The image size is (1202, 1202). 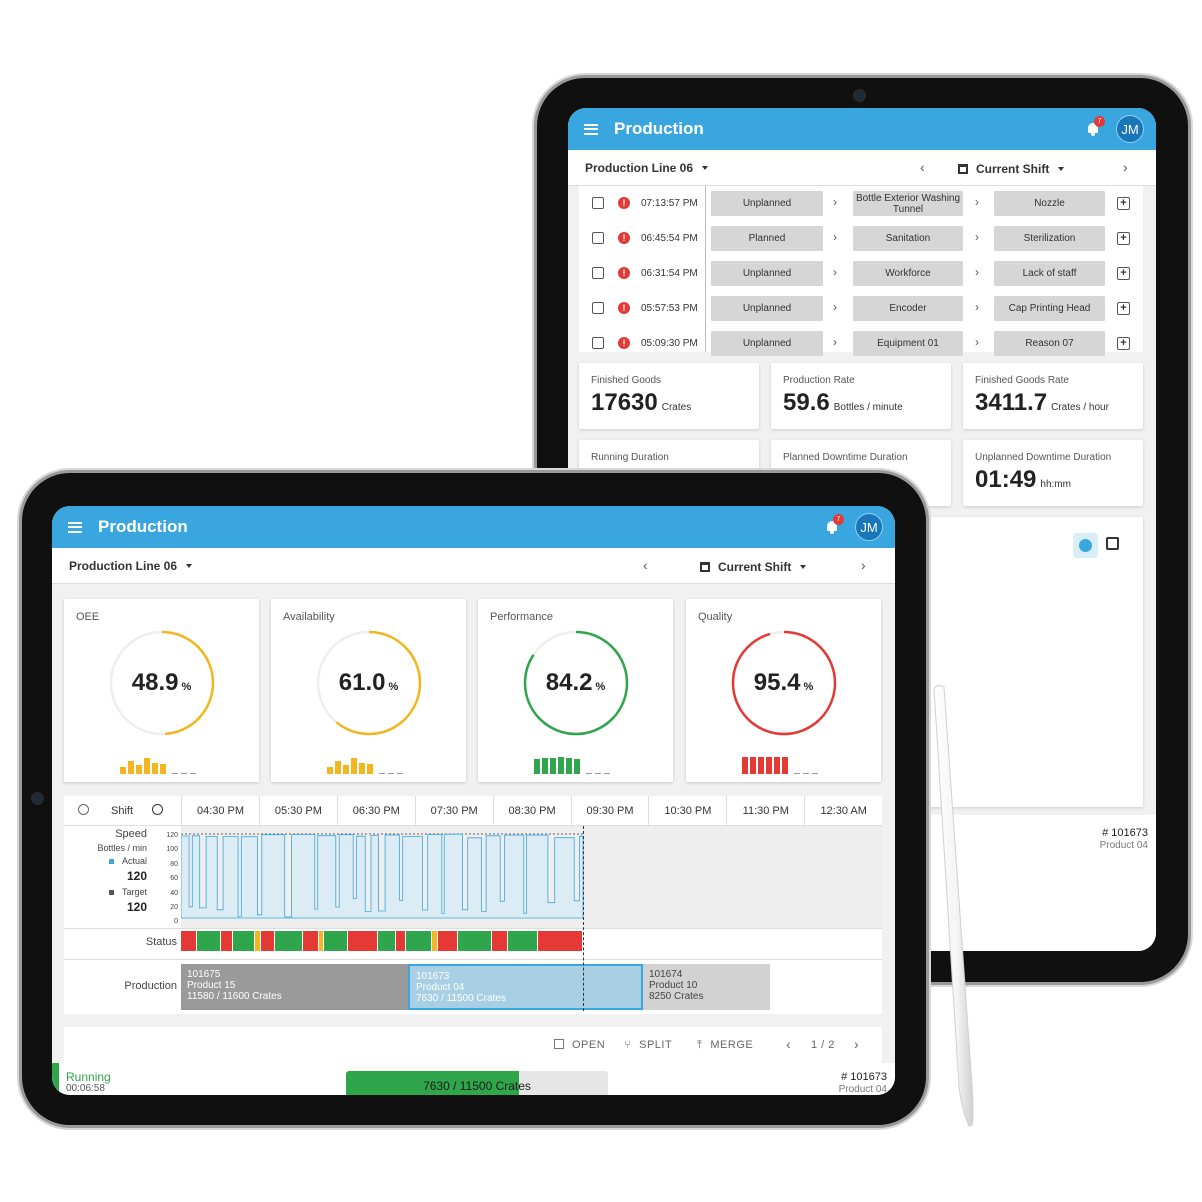 What do you see at coordinates (669, 238) in the screenshot?
I see `event-time: 06:45:54 PM` at bounding box center [669, 238].